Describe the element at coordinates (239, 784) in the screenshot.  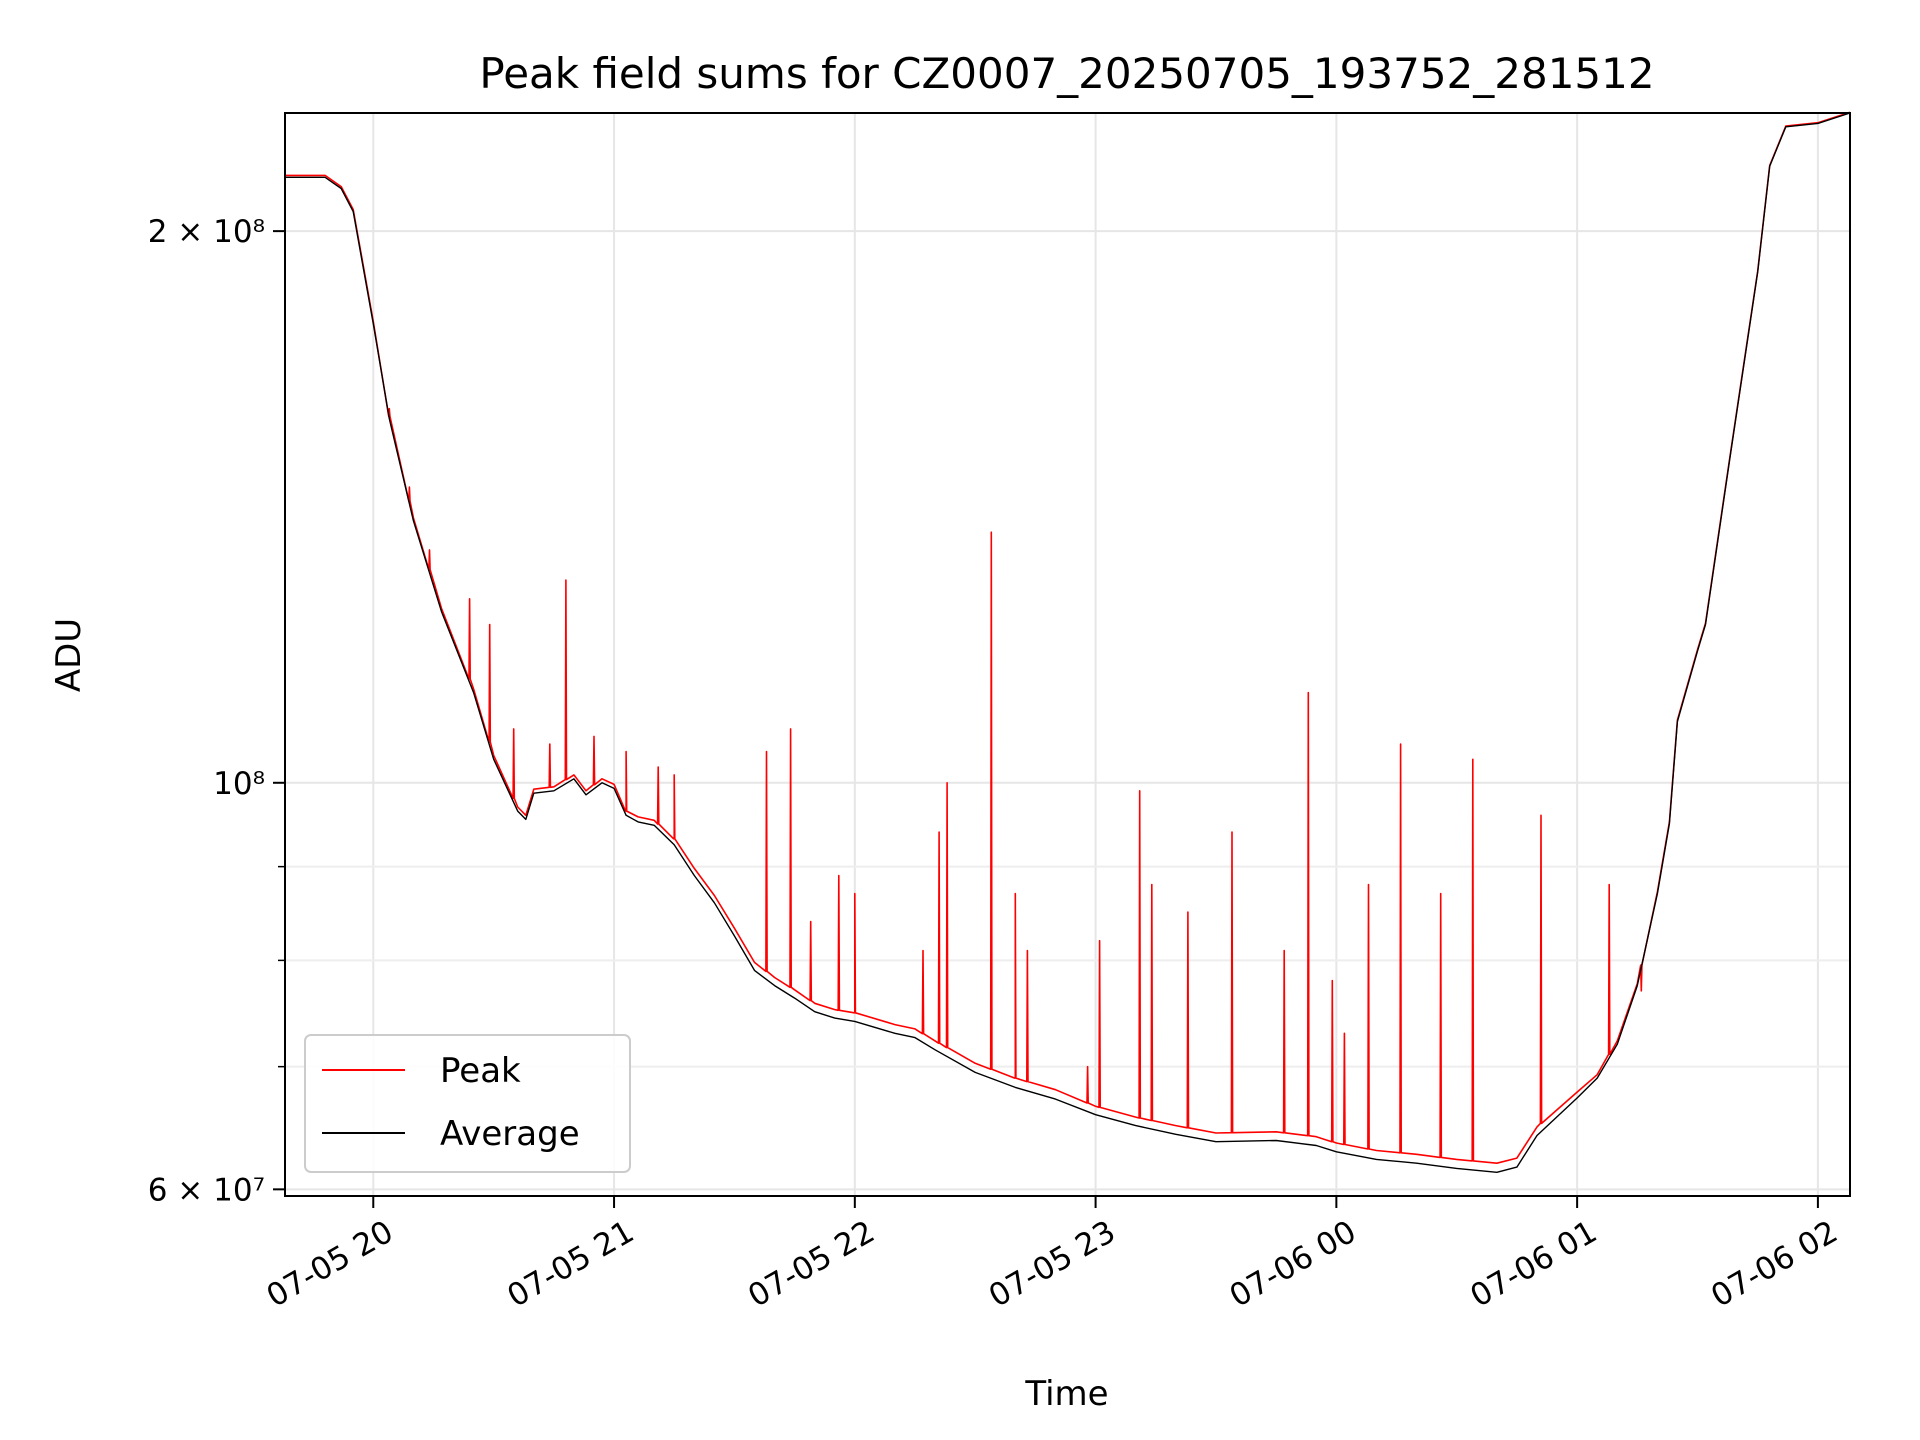
I see `y-tick-label: 10⁸` at that location.